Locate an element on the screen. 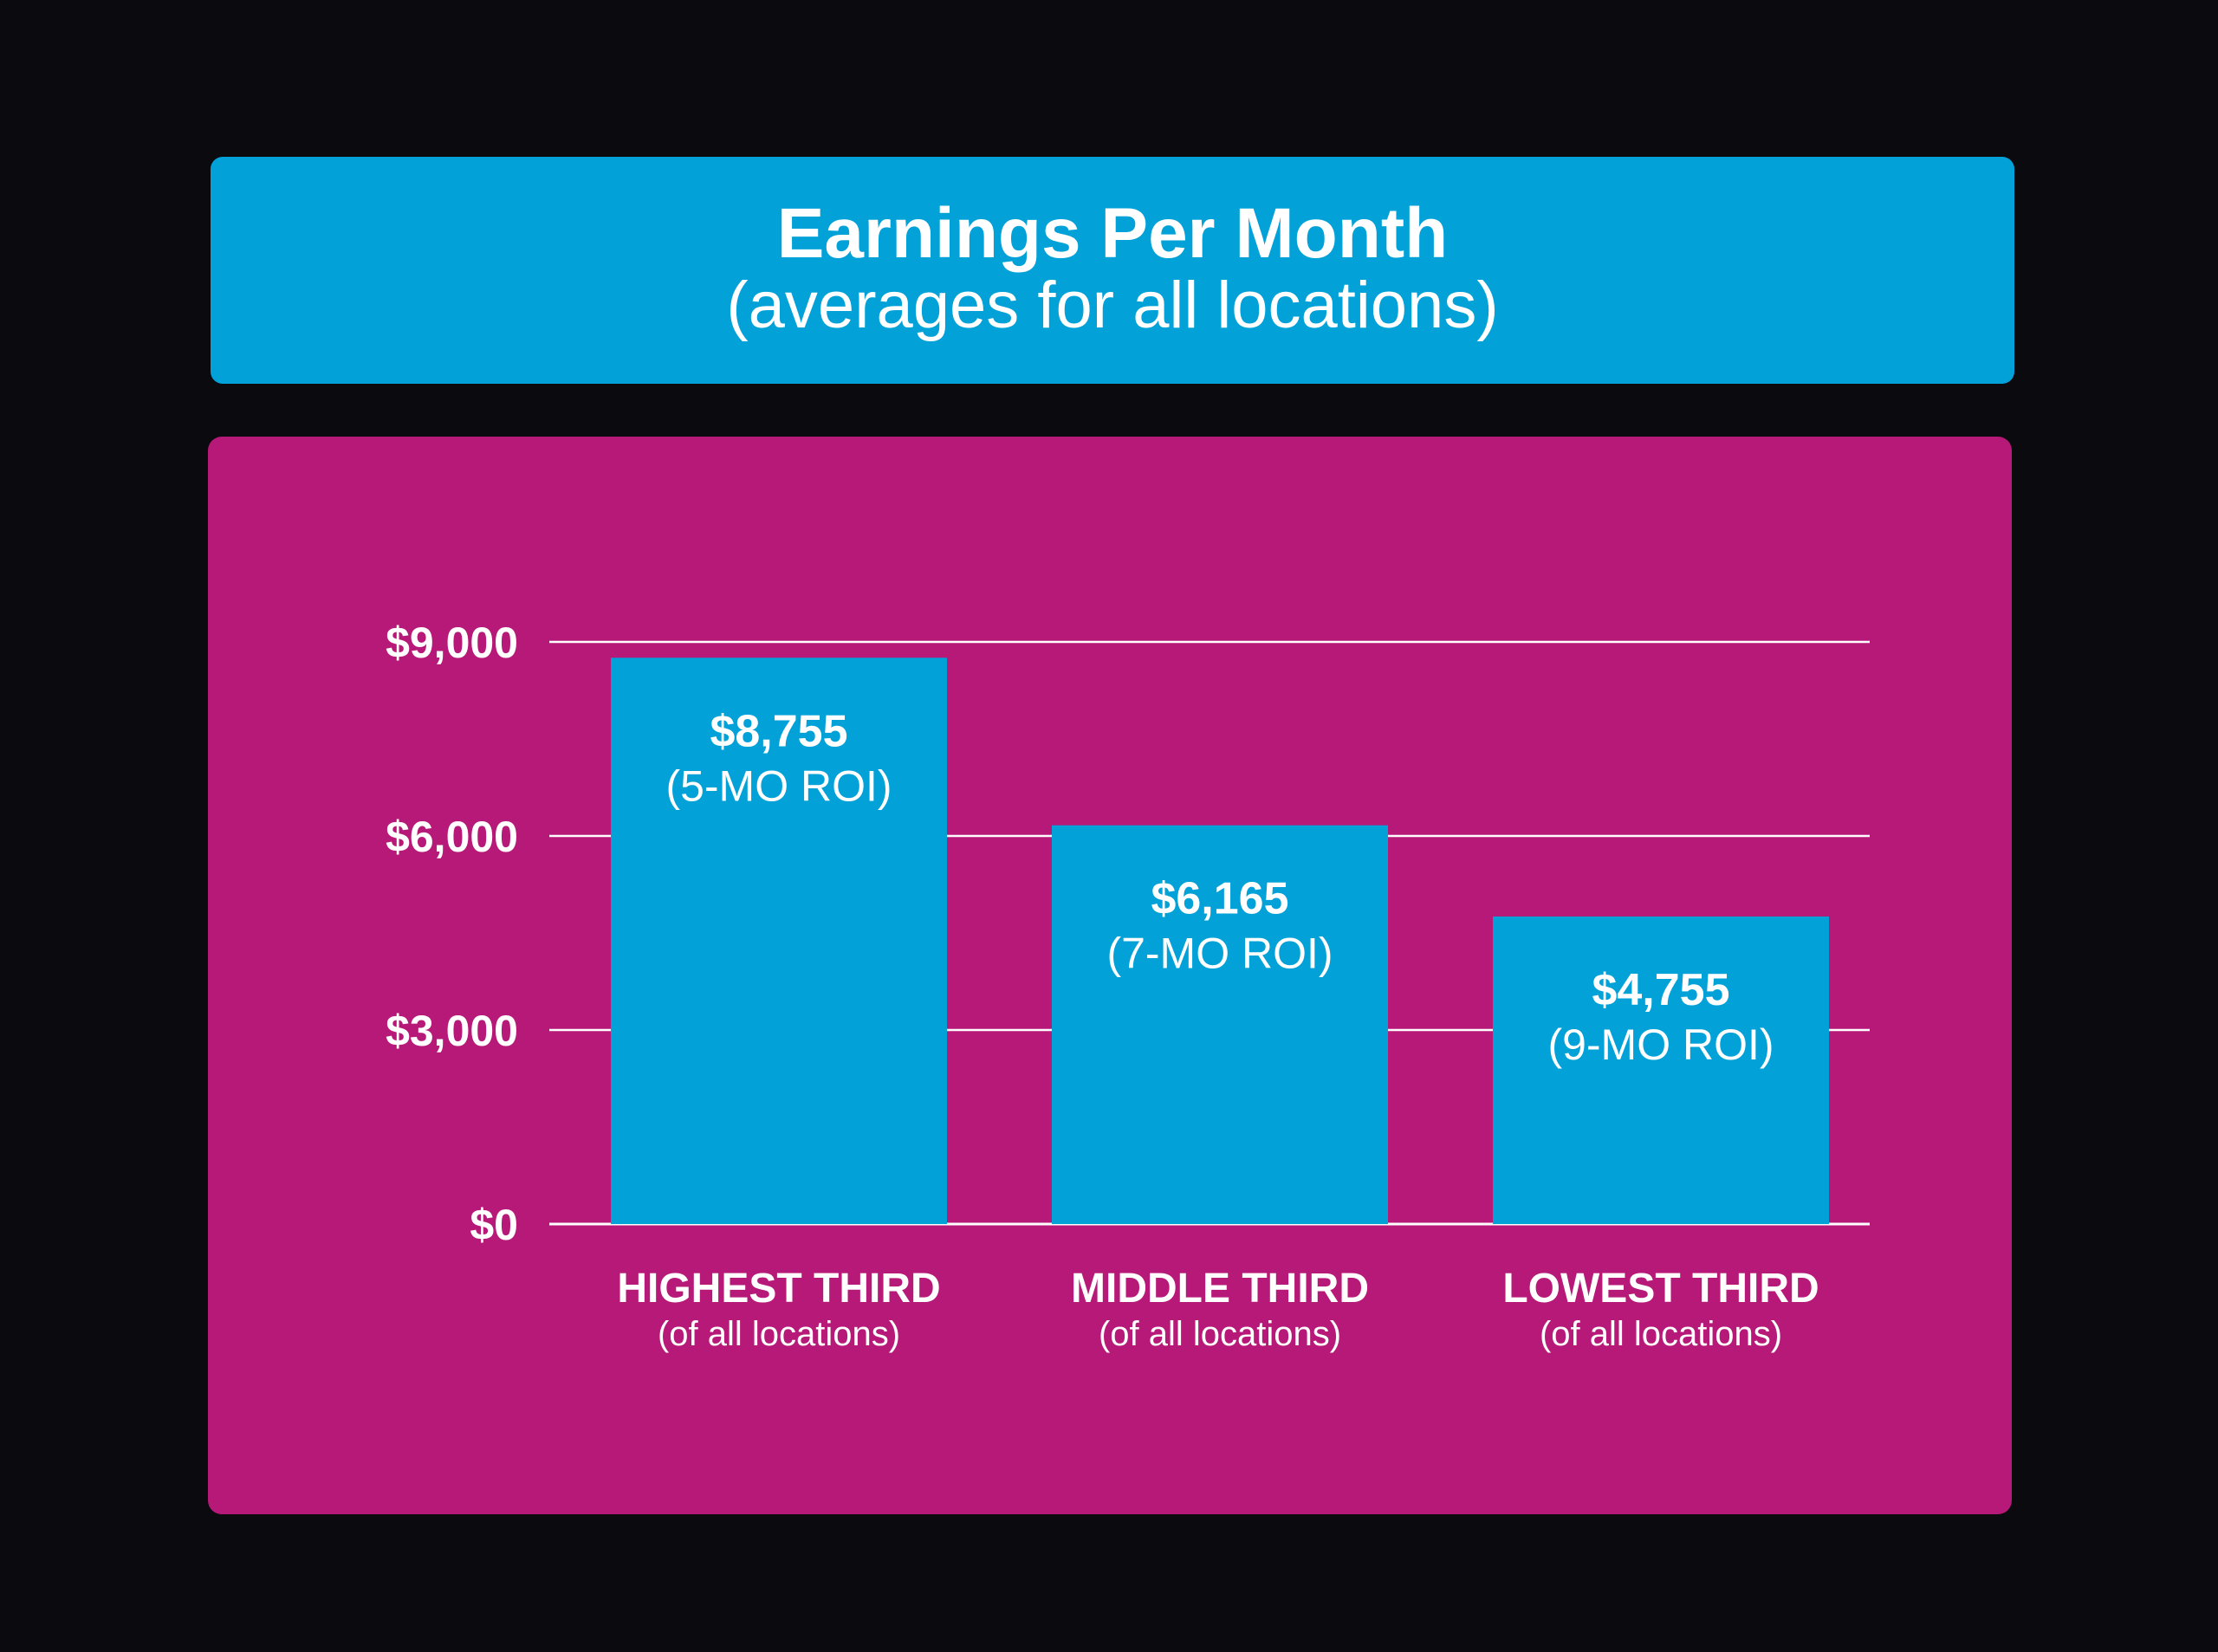 This screenshot has width=2218, height=1652. y-tick-label: $9,000 is located at coordinates (452, 643).